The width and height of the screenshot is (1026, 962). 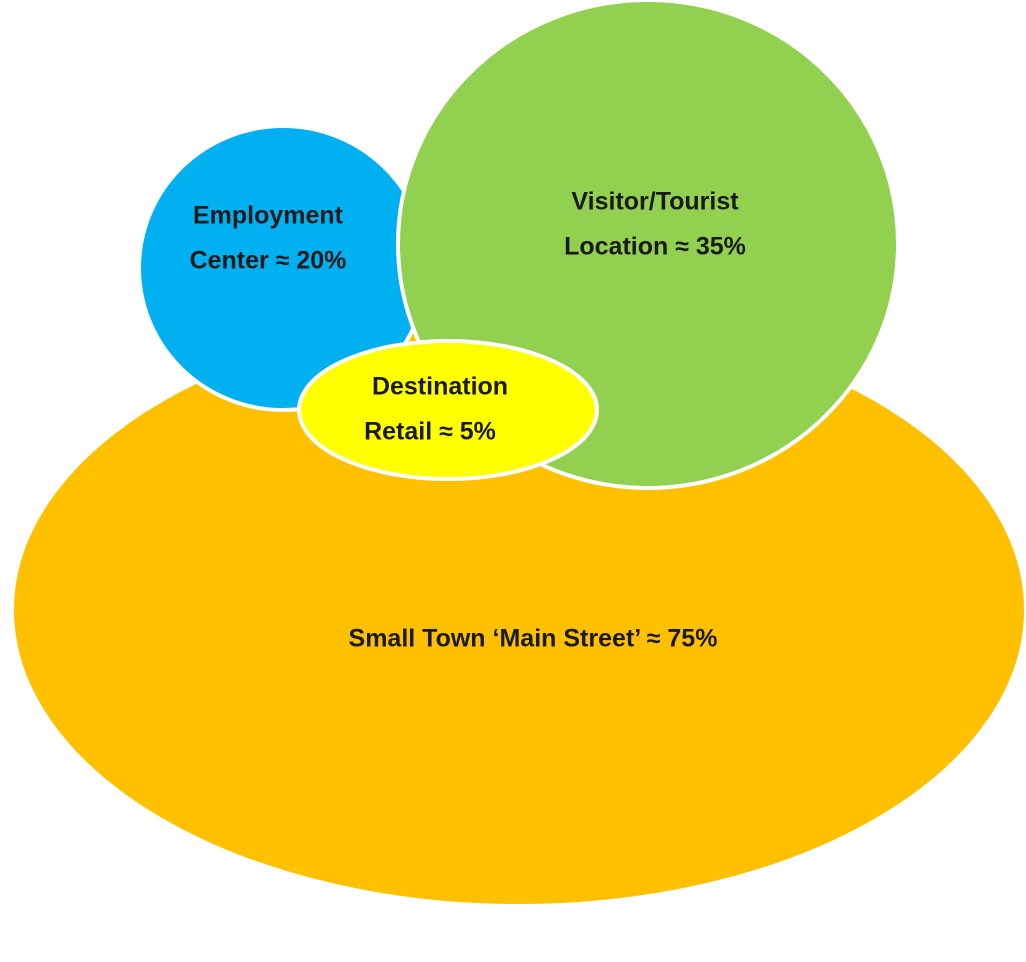 What do you see at coordinates (268, 216) in the screenshot?
I see `employment-label: Employment` at bounding box center [268, 216].